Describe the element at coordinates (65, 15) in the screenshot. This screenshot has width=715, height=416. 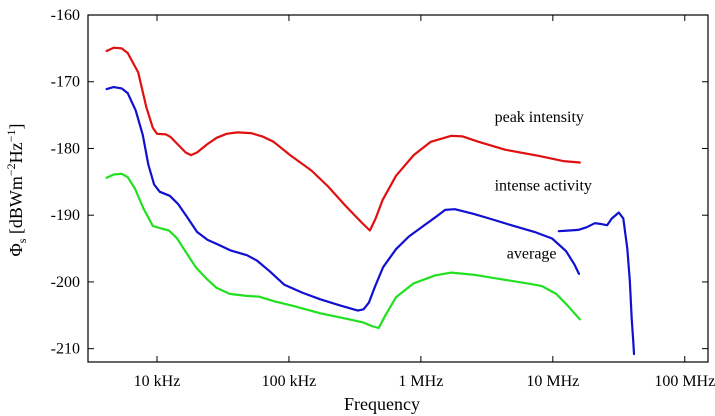
I see `y-tick-label: -160` at that location.